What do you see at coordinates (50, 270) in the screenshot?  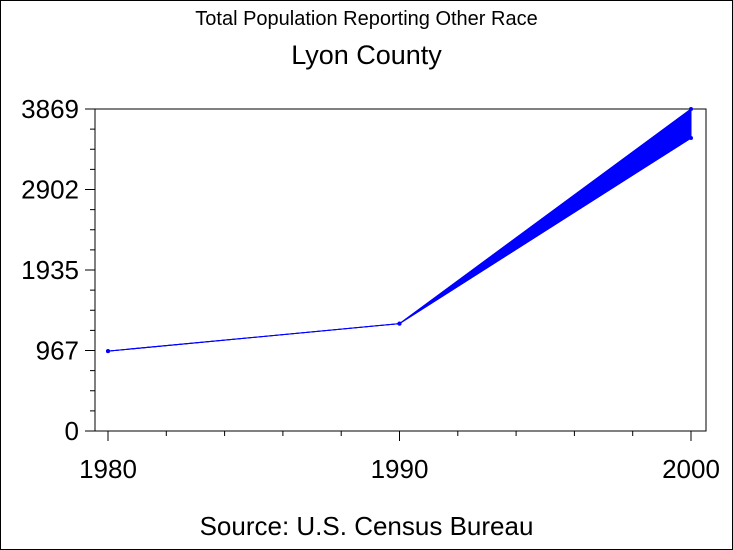 I see `y-tick-label: 1935` at bounding box center [50, 270].